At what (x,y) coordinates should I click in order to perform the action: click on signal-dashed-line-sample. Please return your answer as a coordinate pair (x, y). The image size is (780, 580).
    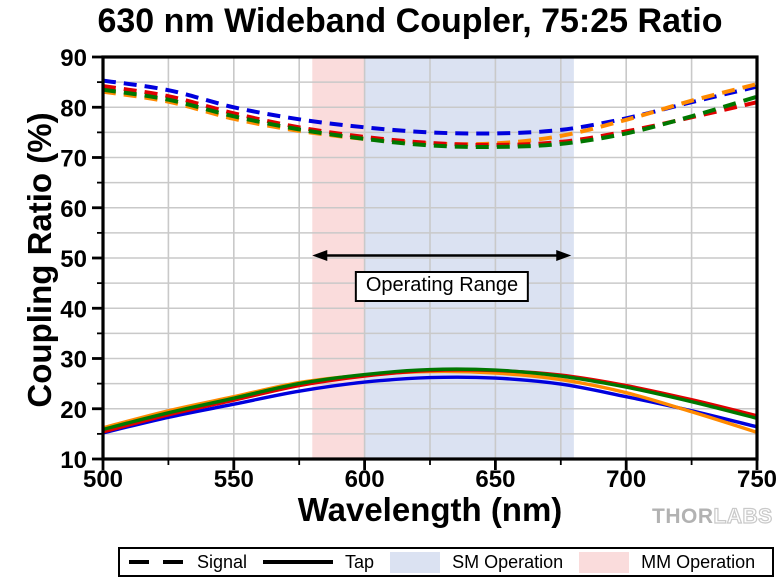
    Looking at the image, I should click on (157, 562).